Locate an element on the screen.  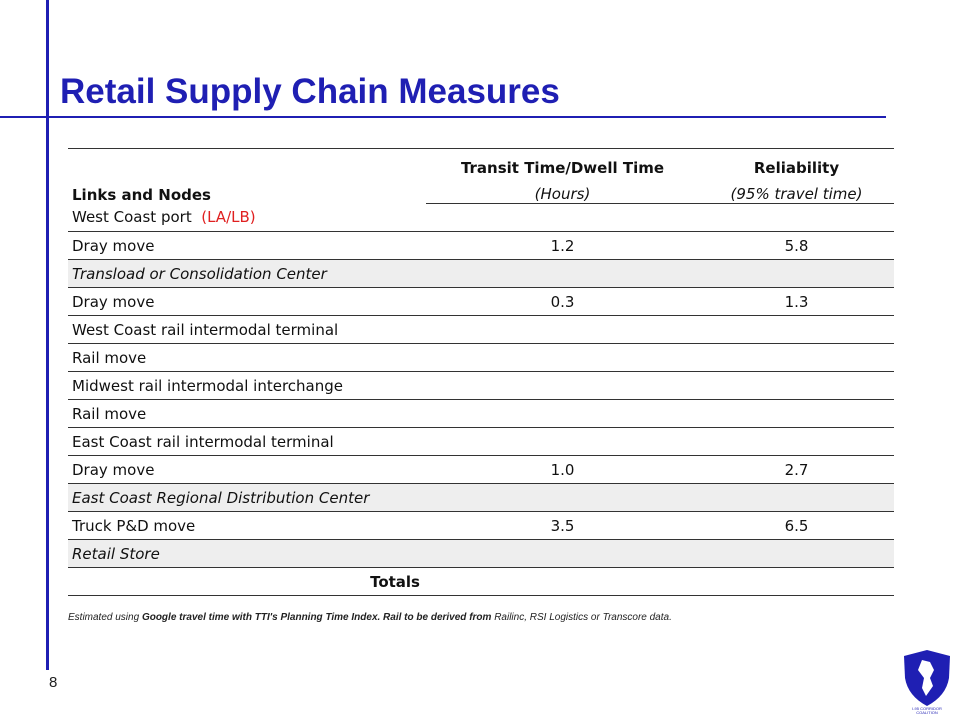
row-label: West Coast port (LA/LB) is located at coordinates (247, 217).